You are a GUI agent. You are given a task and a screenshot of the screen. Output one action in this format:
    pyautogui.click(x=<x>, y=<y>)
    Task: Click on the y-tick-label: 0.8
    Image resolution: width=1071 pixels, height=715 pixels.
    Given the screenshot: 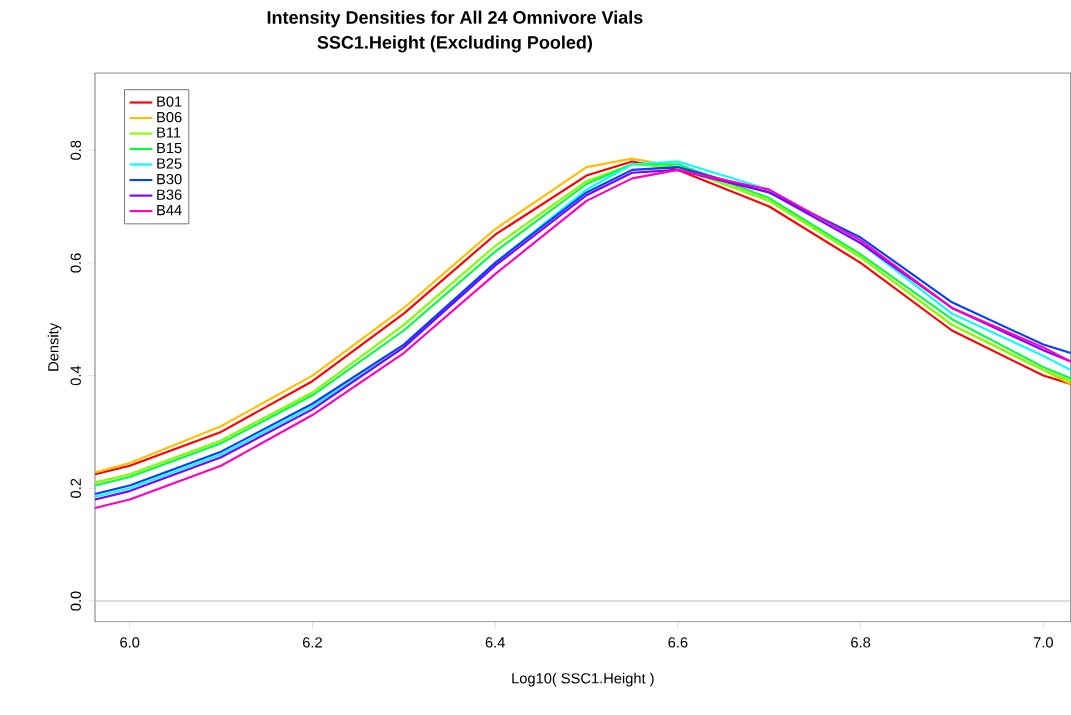 What is the action you would take?
    pyautogui.click(x=75, y=150)
    